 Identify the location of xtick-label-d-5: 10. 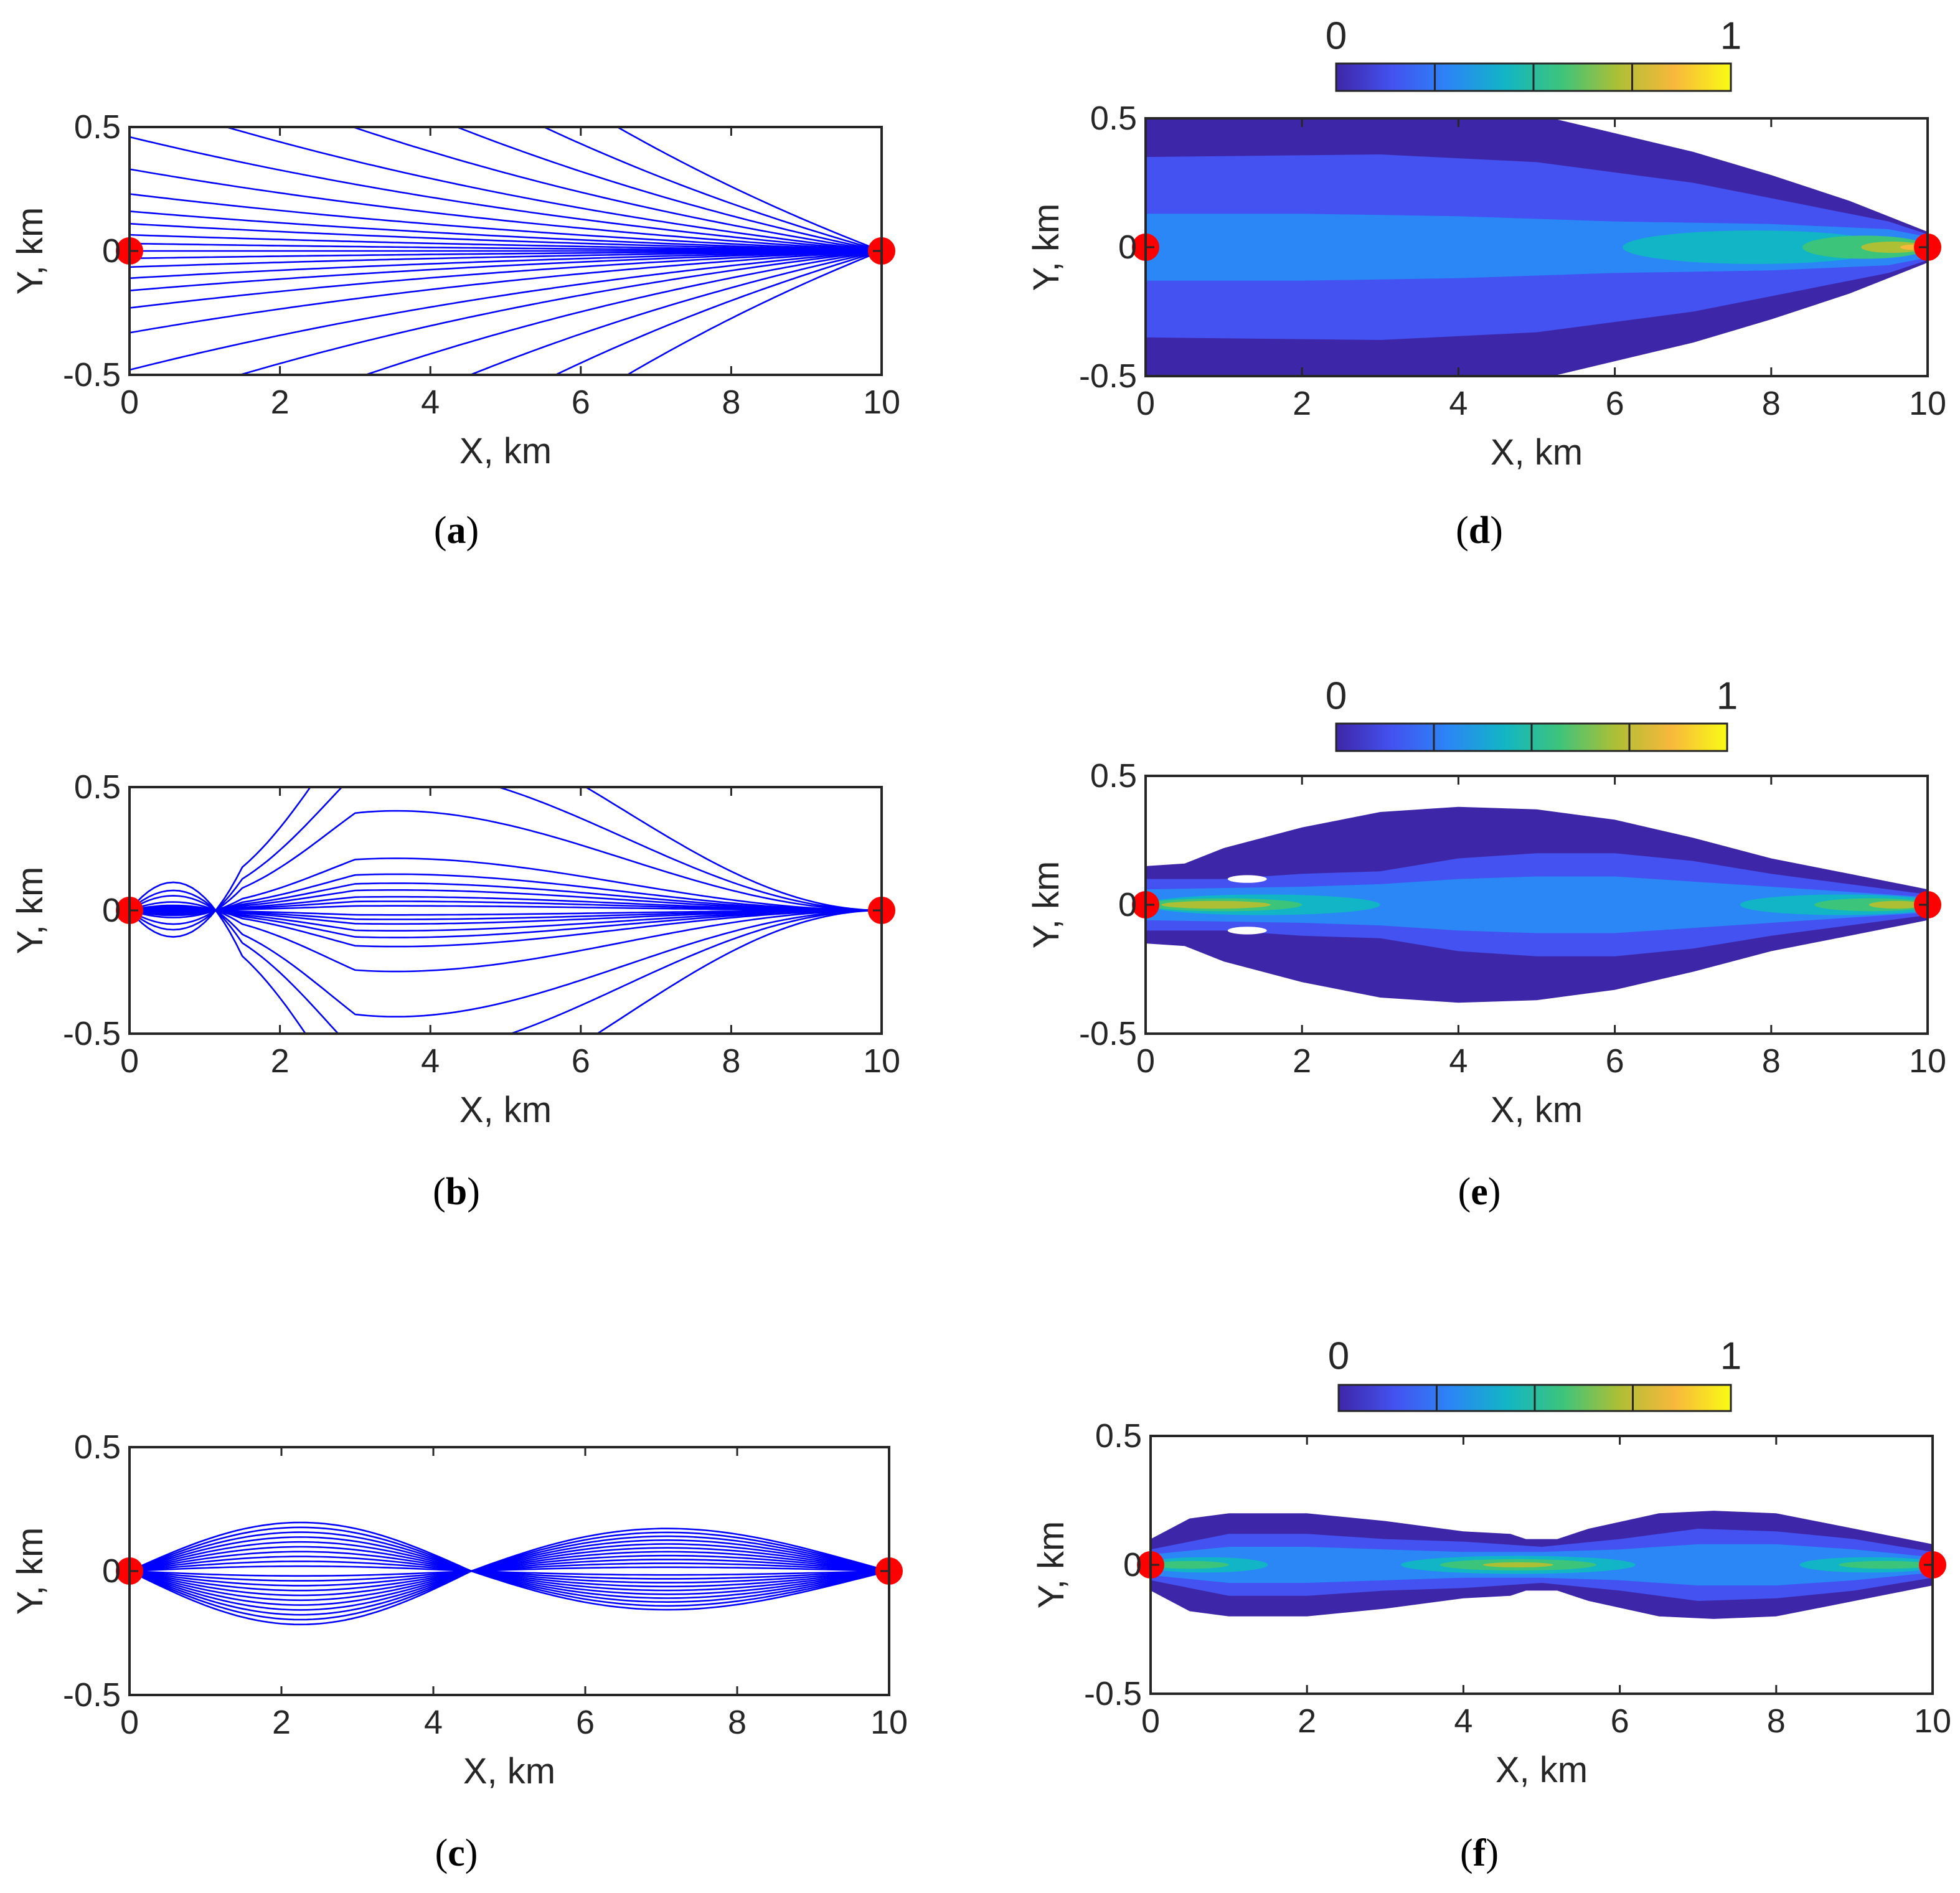
(1927, 403).